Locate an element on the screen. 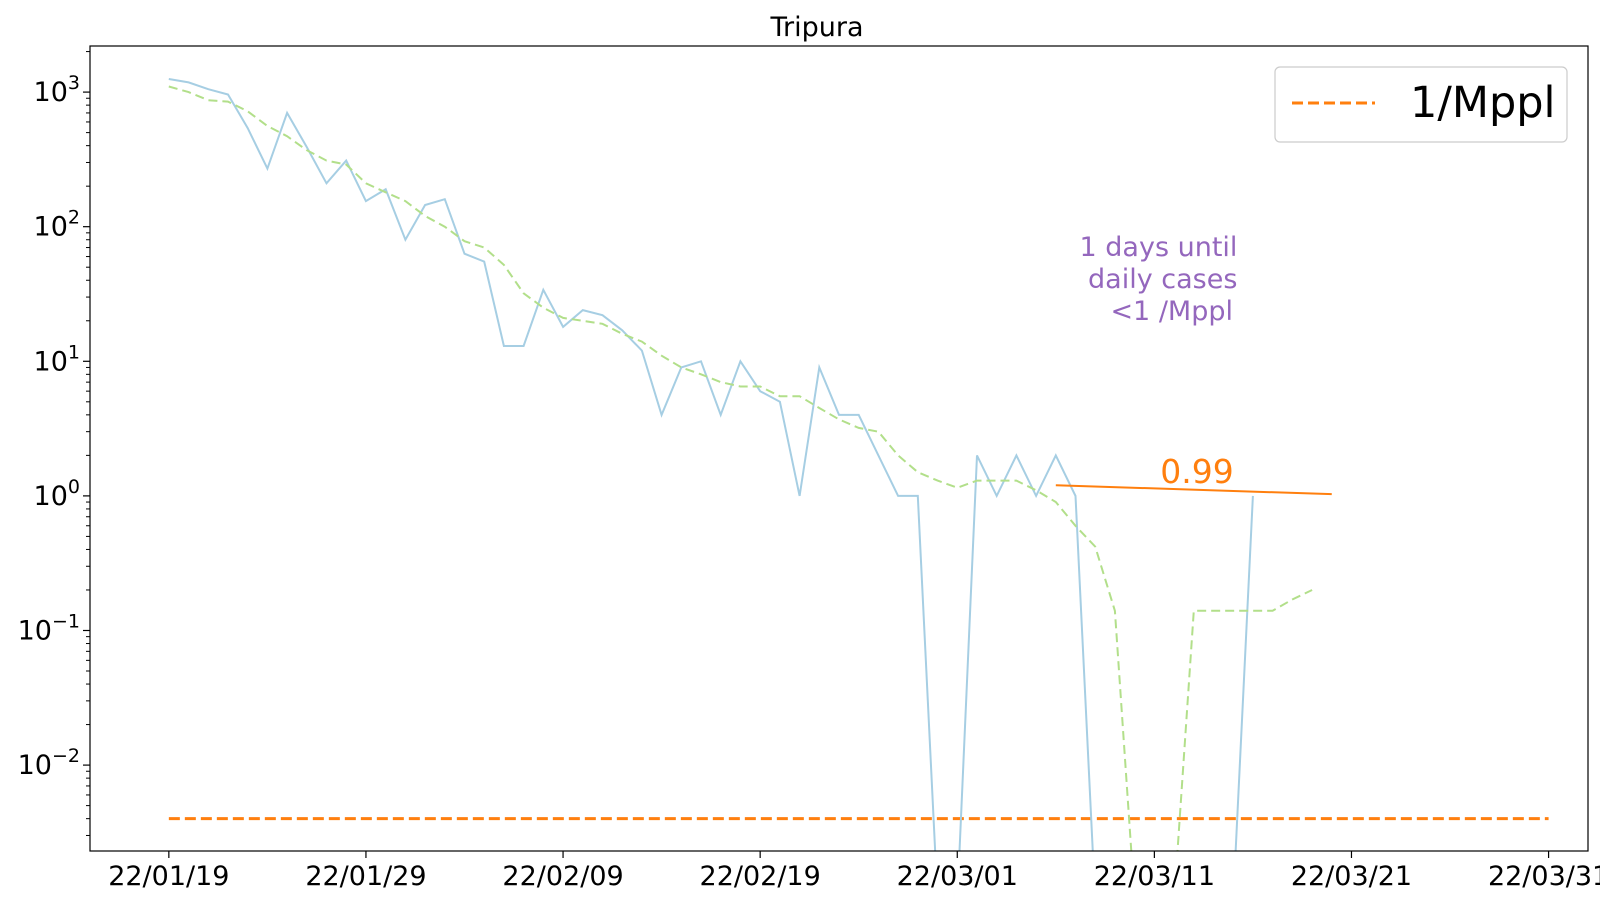 Image resolution: width=1600 pixels, height=900 pixels. y-tick-label: 10⁻¹ is located at coordinates (49, 628).